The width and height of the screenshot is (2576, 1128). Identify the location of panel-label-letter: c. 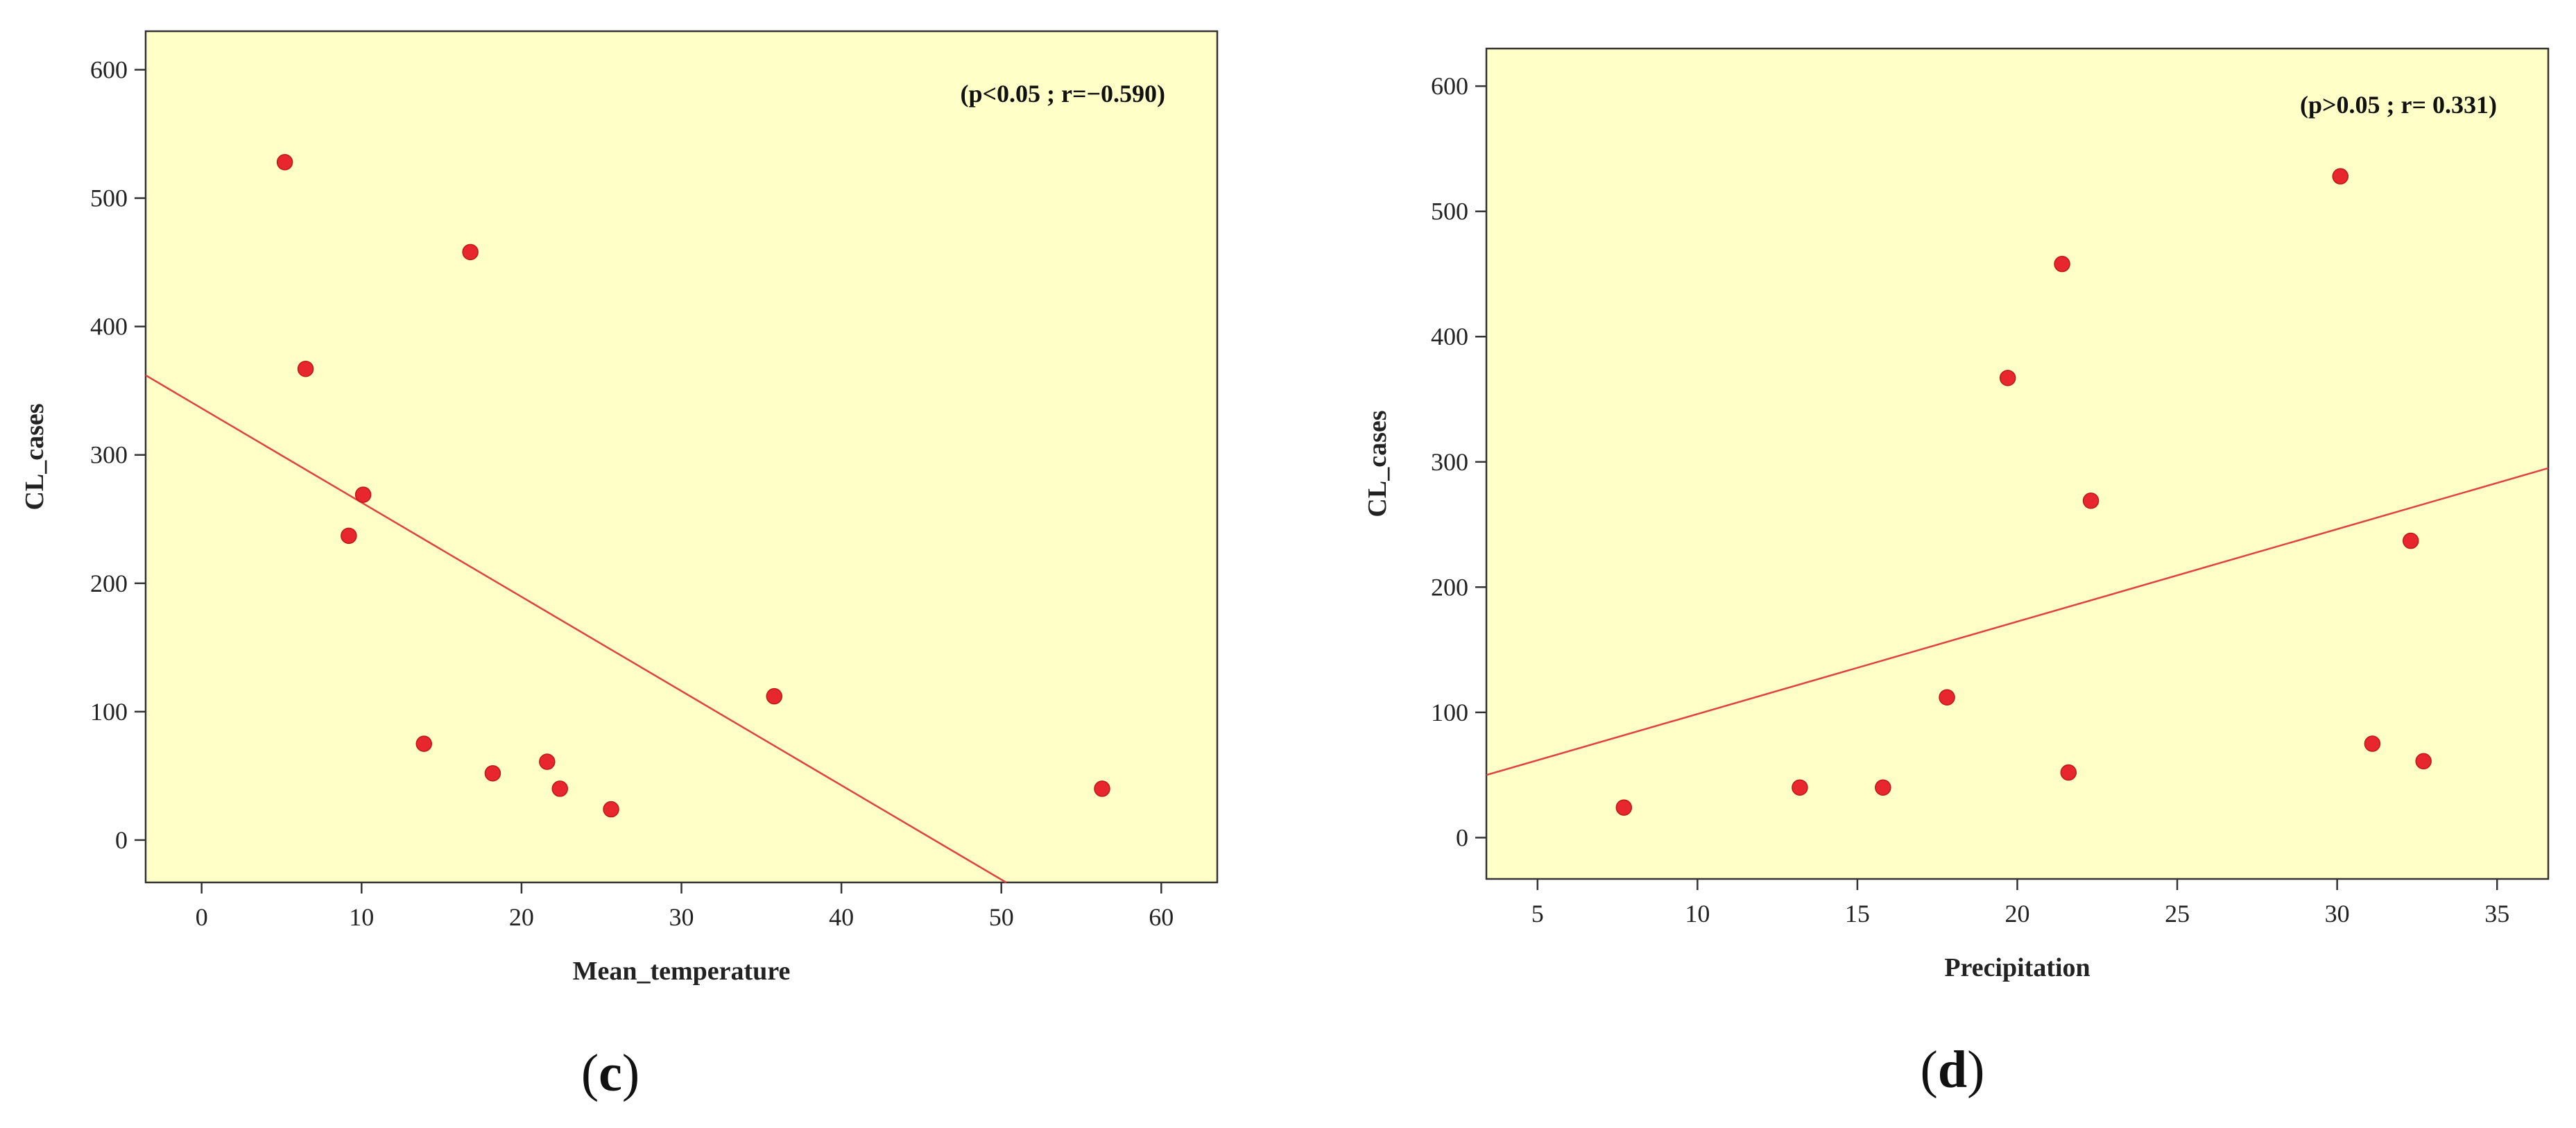
(610, 1073).